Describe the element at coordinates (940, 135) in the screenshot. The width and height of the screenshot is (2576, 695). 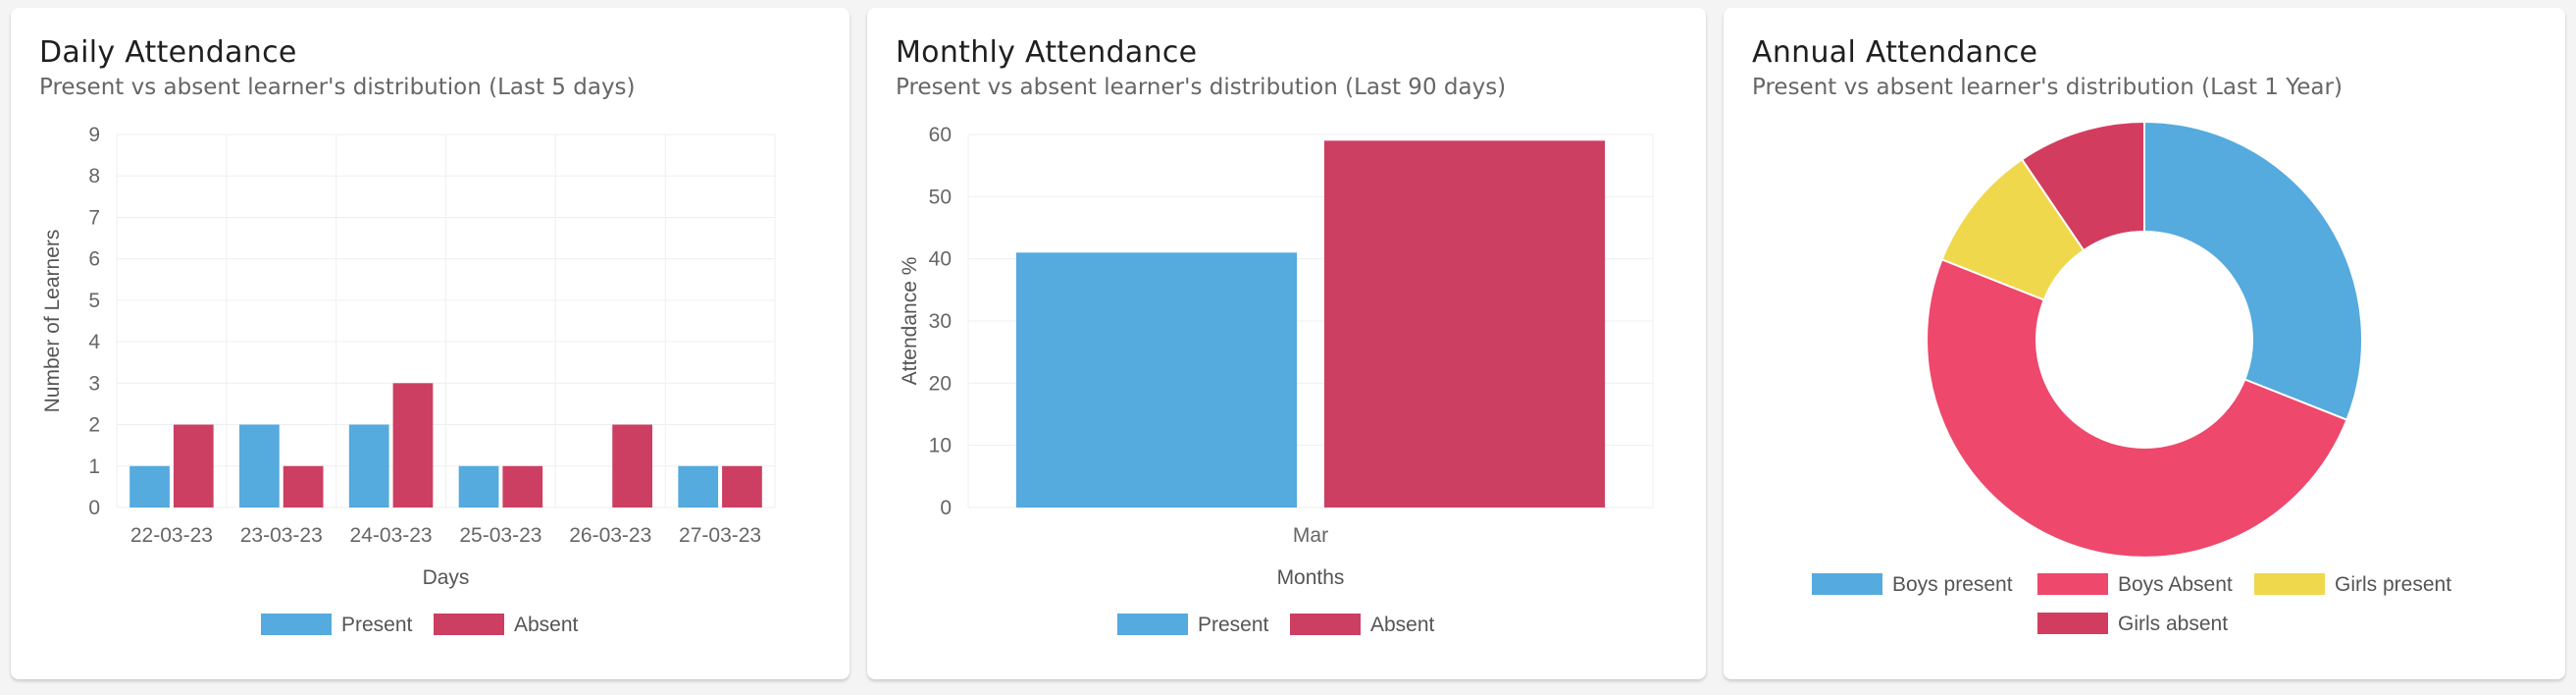
I see `y-tick-label: 60` at that location.